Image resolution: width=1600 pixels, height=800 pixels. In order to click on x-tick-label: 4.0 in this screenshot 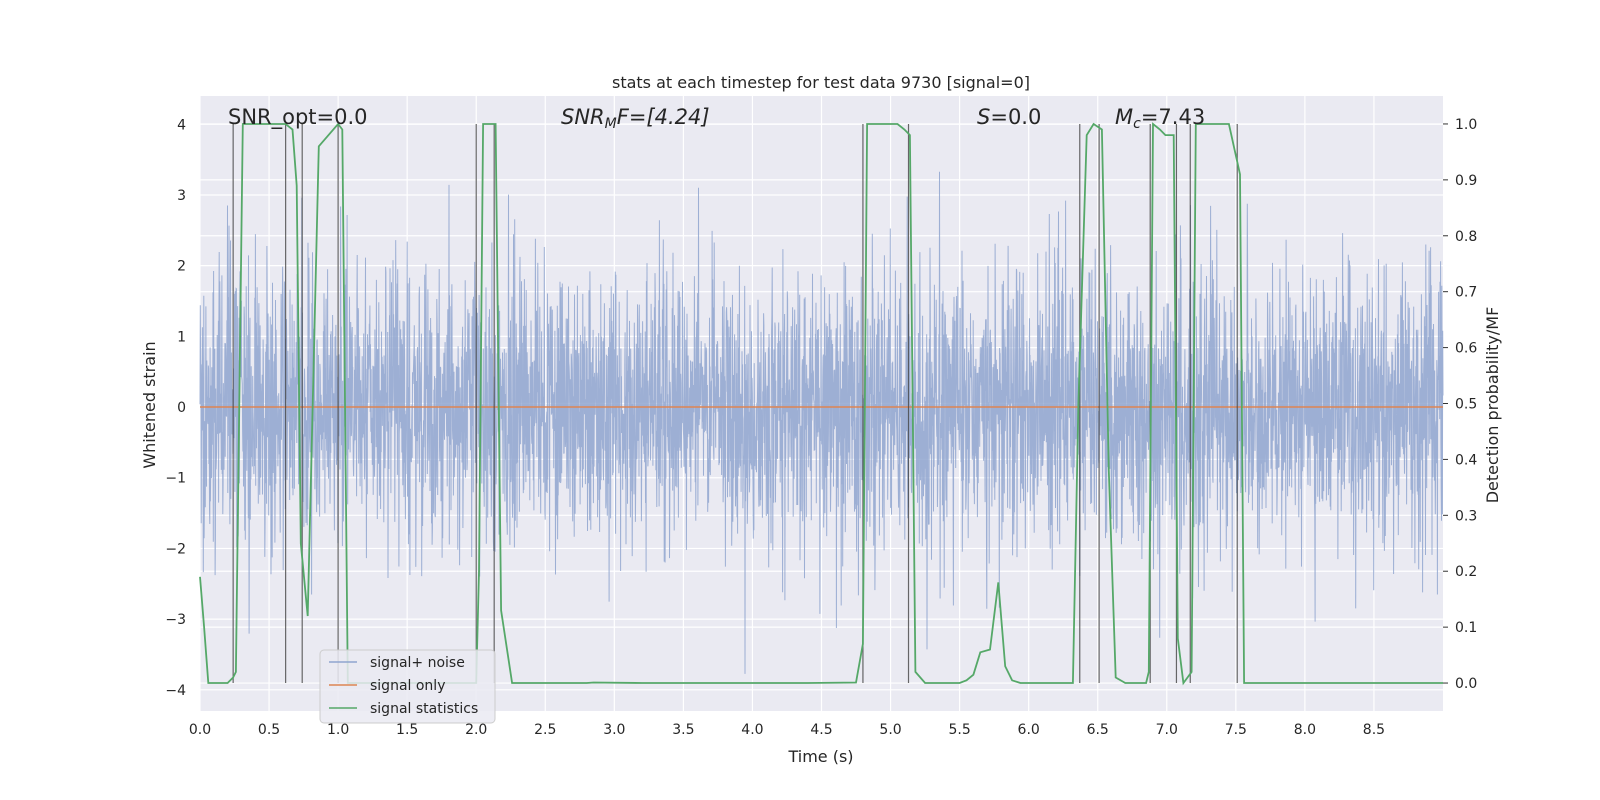, I will do `click(752, 730)`.